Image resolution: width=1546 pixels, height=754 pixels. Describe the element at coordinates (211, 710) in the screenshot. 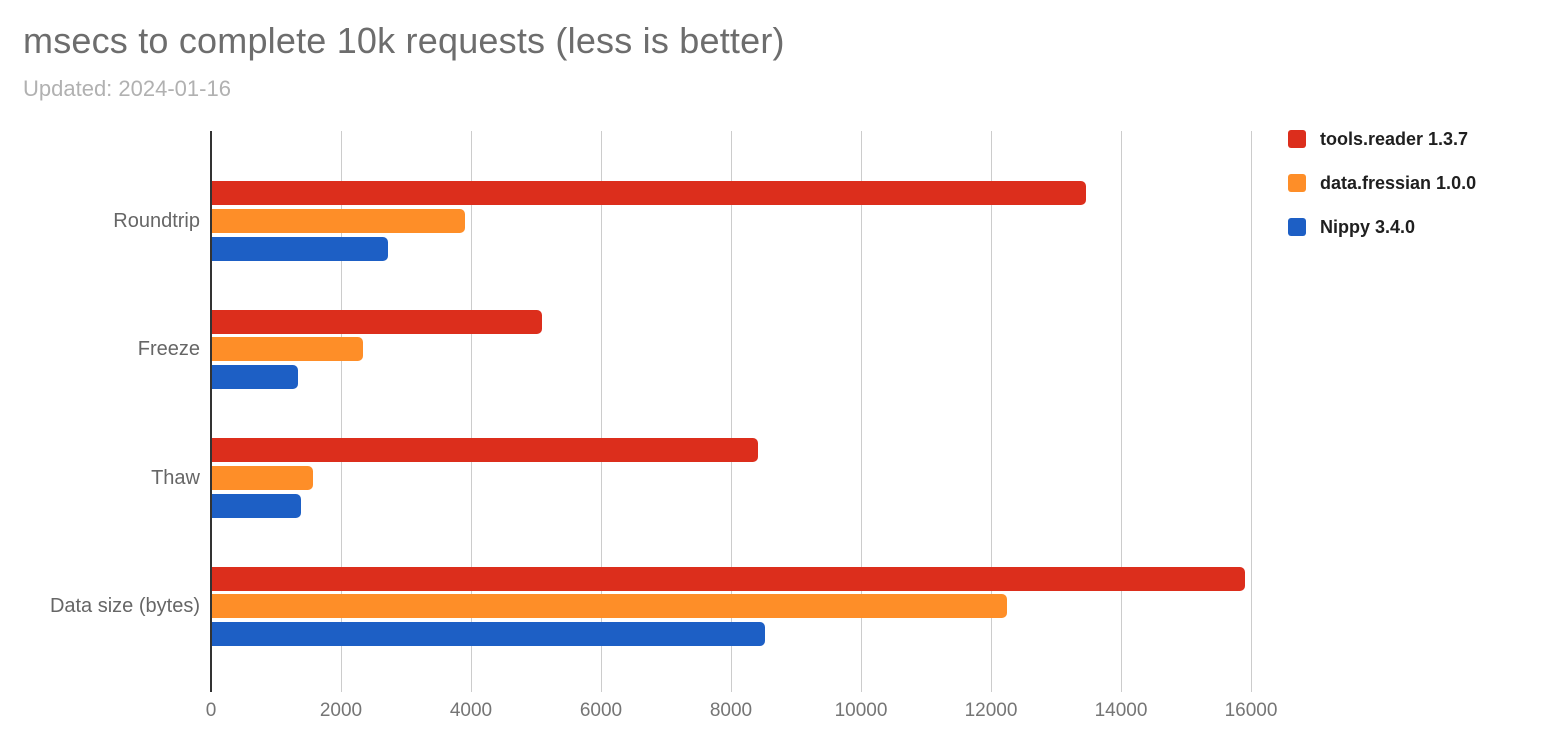

I see `x-axis-label: 0` at that location.